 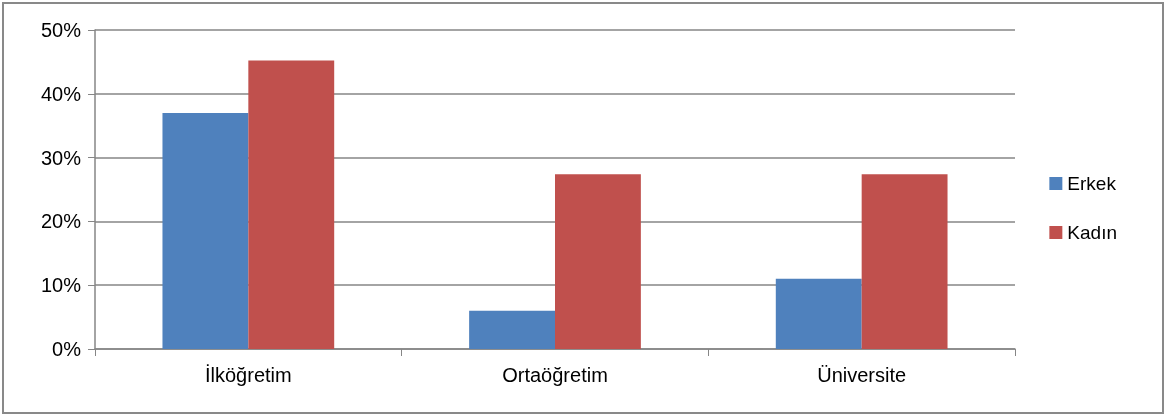 I want to click on legend-label: Kadın, so click(x=1092, y=232).